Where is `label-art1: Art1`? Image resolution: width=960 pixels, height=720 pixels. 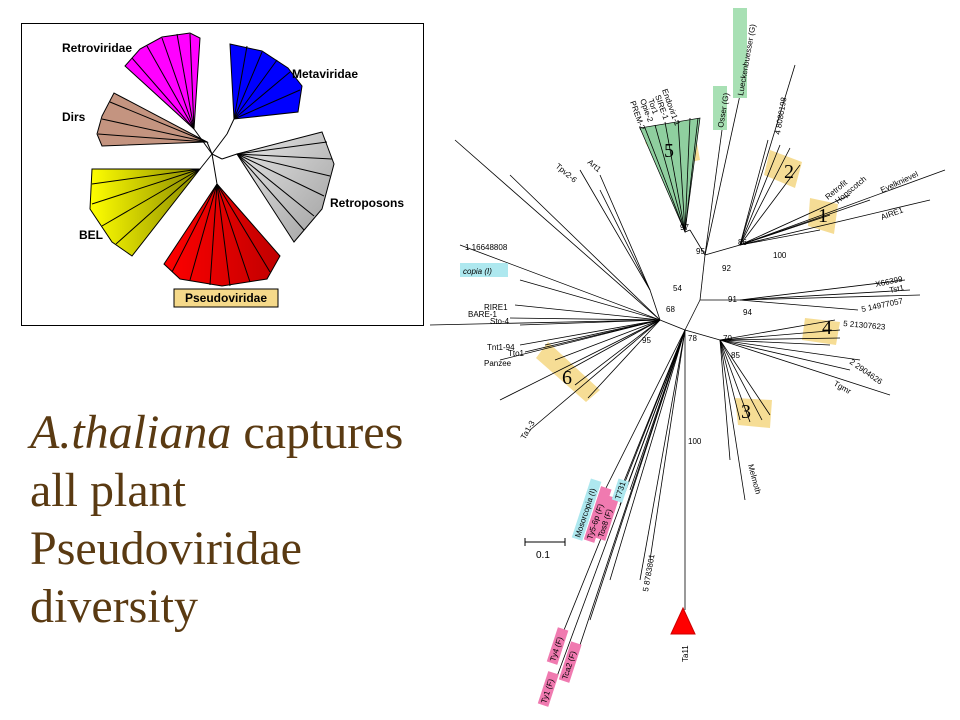
label-art1: Art1 is located at coordinates (594, 166).